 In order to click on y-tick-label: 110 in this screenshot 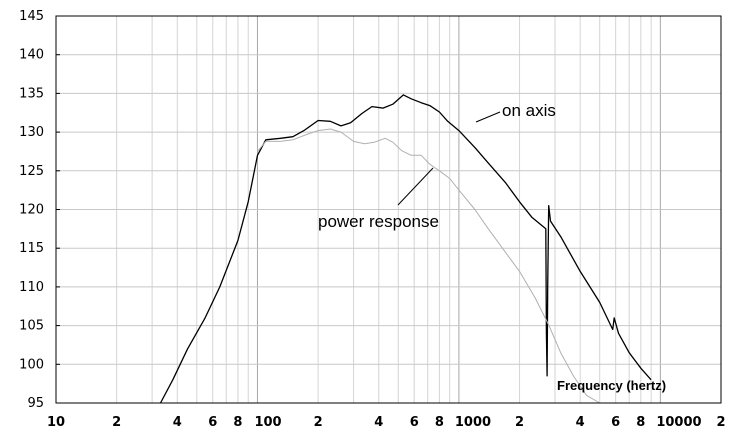, I will do `click(31, 287)`.